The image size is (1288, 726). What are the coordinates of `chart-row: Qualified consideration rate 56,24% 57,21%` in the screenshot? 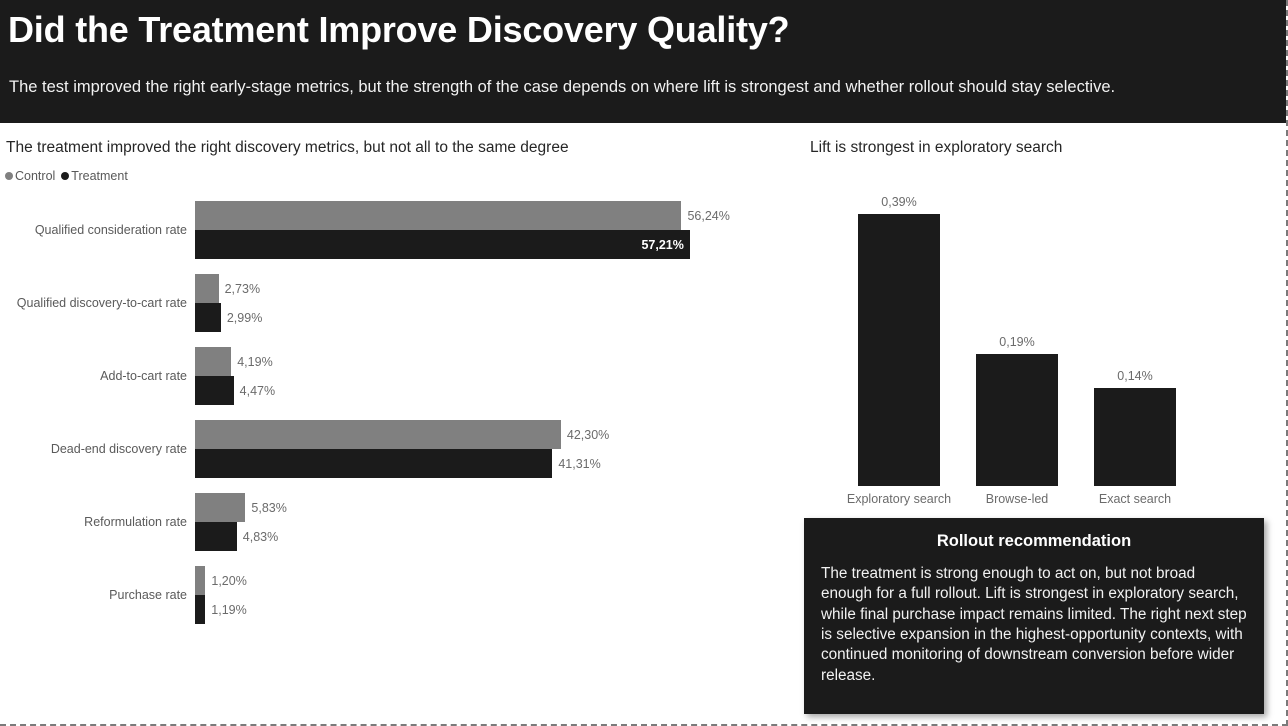 It's located at (395, 230).